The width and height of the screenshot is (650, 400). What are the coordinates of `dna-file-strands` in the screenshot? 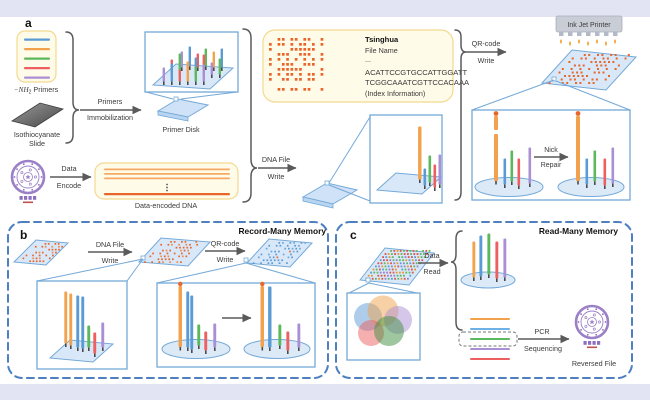 It's located at (430, 158).